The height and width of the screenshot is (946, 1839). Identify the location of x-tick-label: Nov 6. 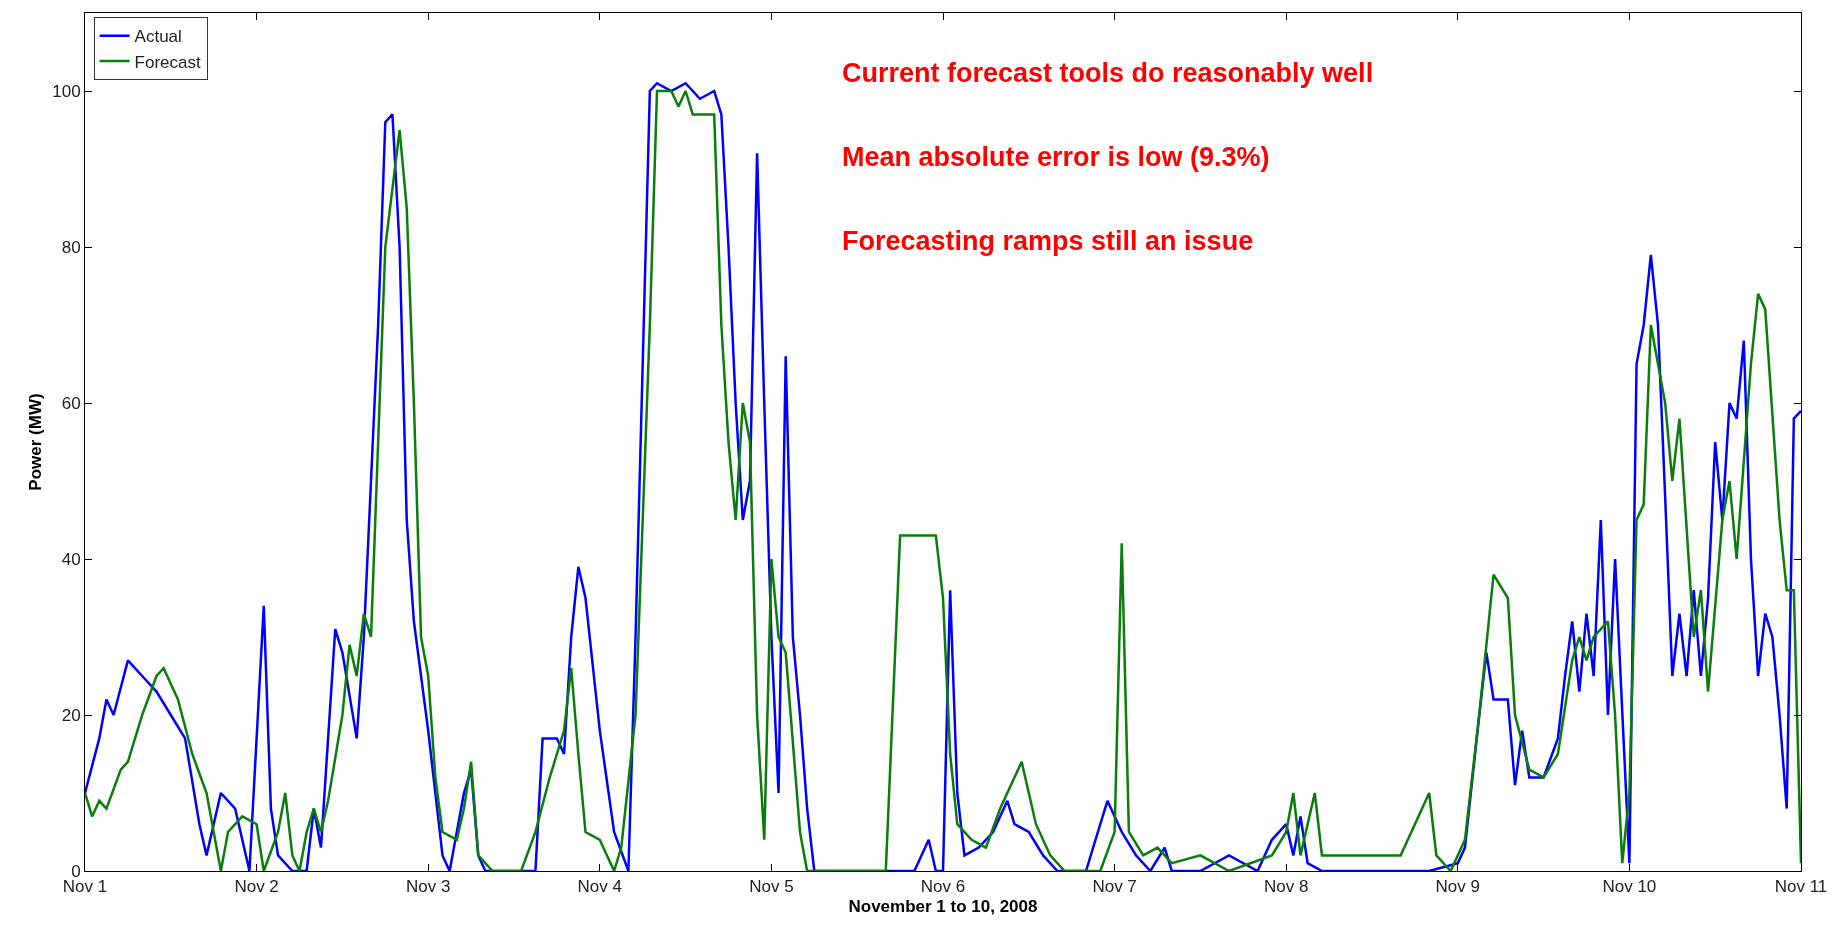
(943, 887).